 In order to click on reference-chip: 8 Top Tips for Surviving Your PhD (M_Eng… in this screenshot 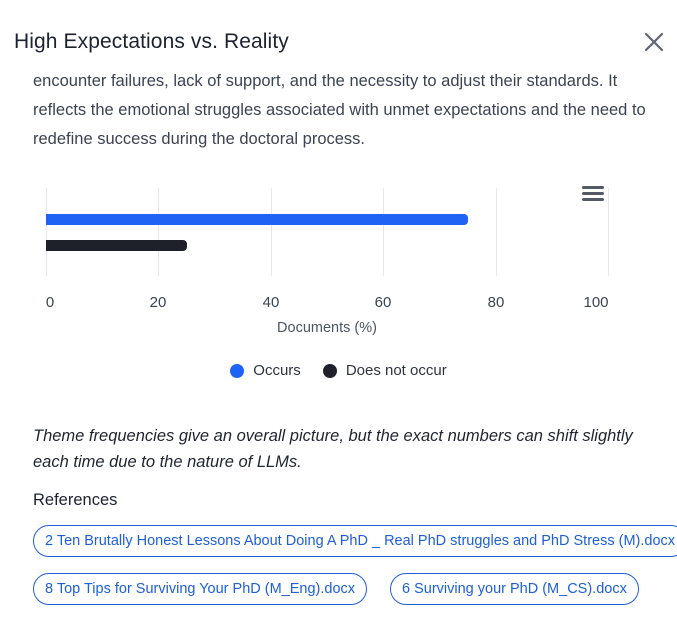, I will do `click(200, 589)`.